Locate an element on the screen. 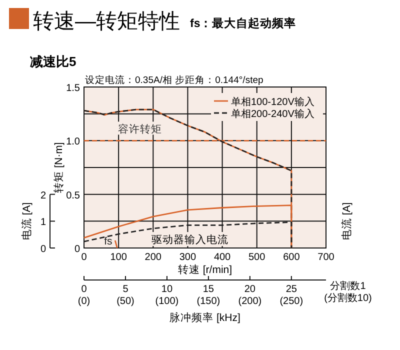 The width and height of the screenshot is (400, 350). text: (250) is located at coordinates (292, 301).